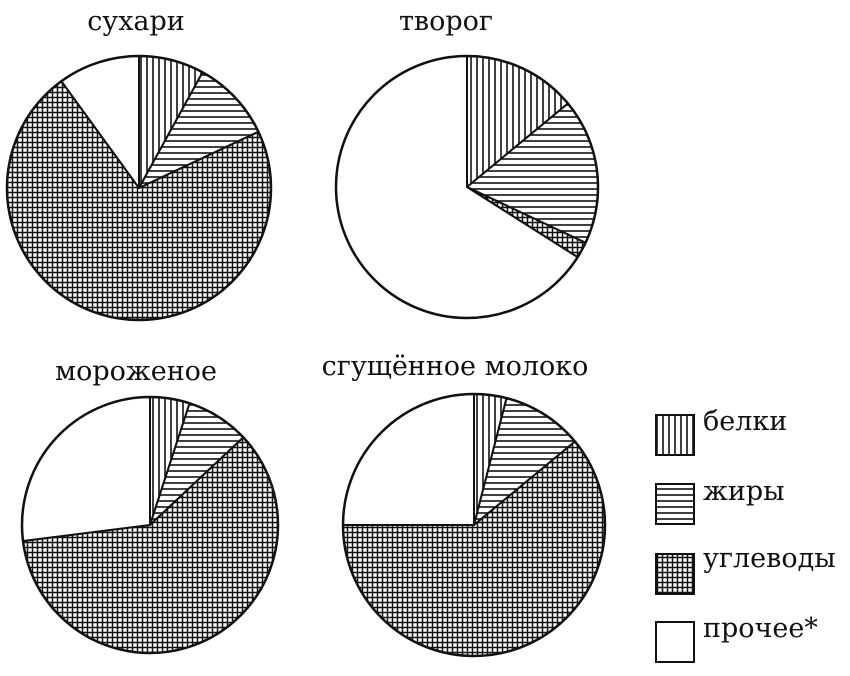  What do you see at coordinates (136, 371) in the screenshot?
I see `chart-title-ice-cream: мороженое` at bounding box center [136, 371].